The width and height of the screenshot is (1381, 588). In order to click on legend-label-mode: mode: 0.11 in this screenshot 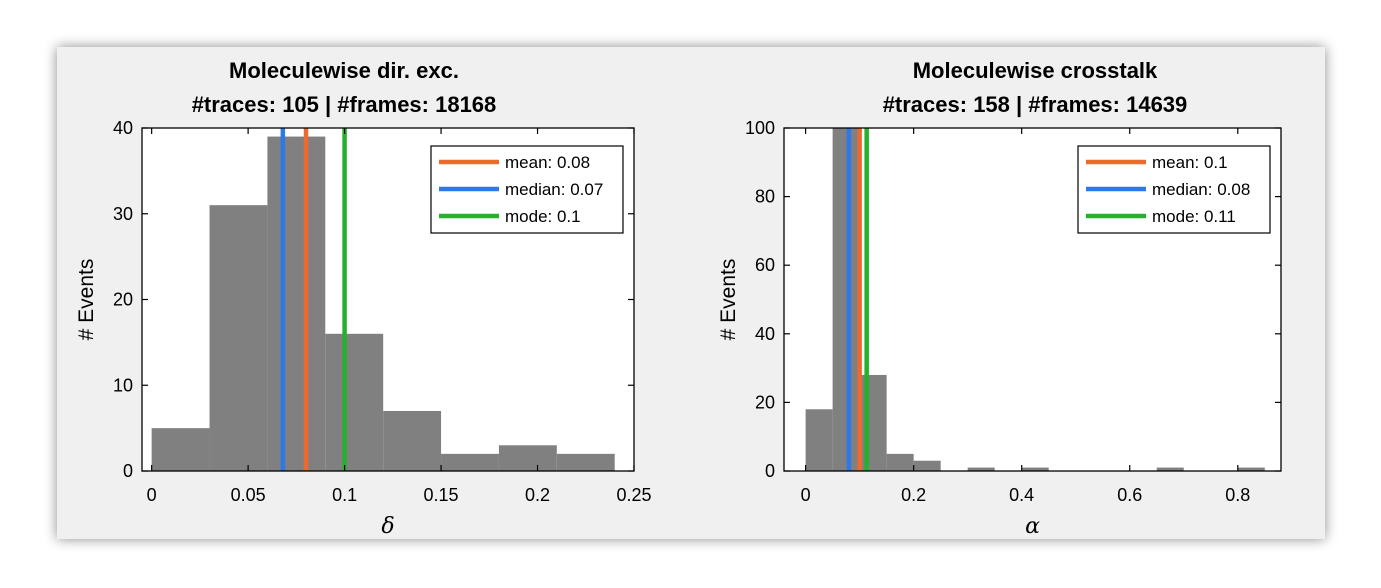, I will do `click(1194, 216)`.